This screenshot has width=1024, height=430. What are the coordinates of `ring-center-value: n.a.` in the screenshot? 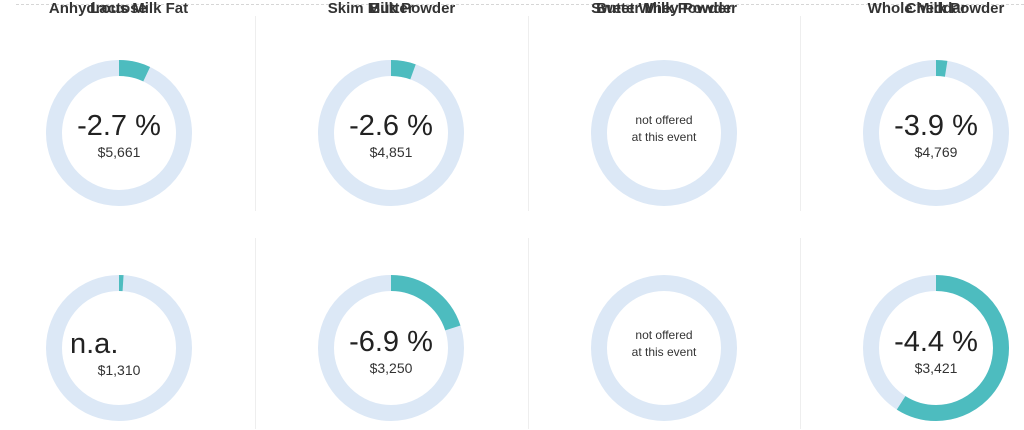 It's located at (95, 344).